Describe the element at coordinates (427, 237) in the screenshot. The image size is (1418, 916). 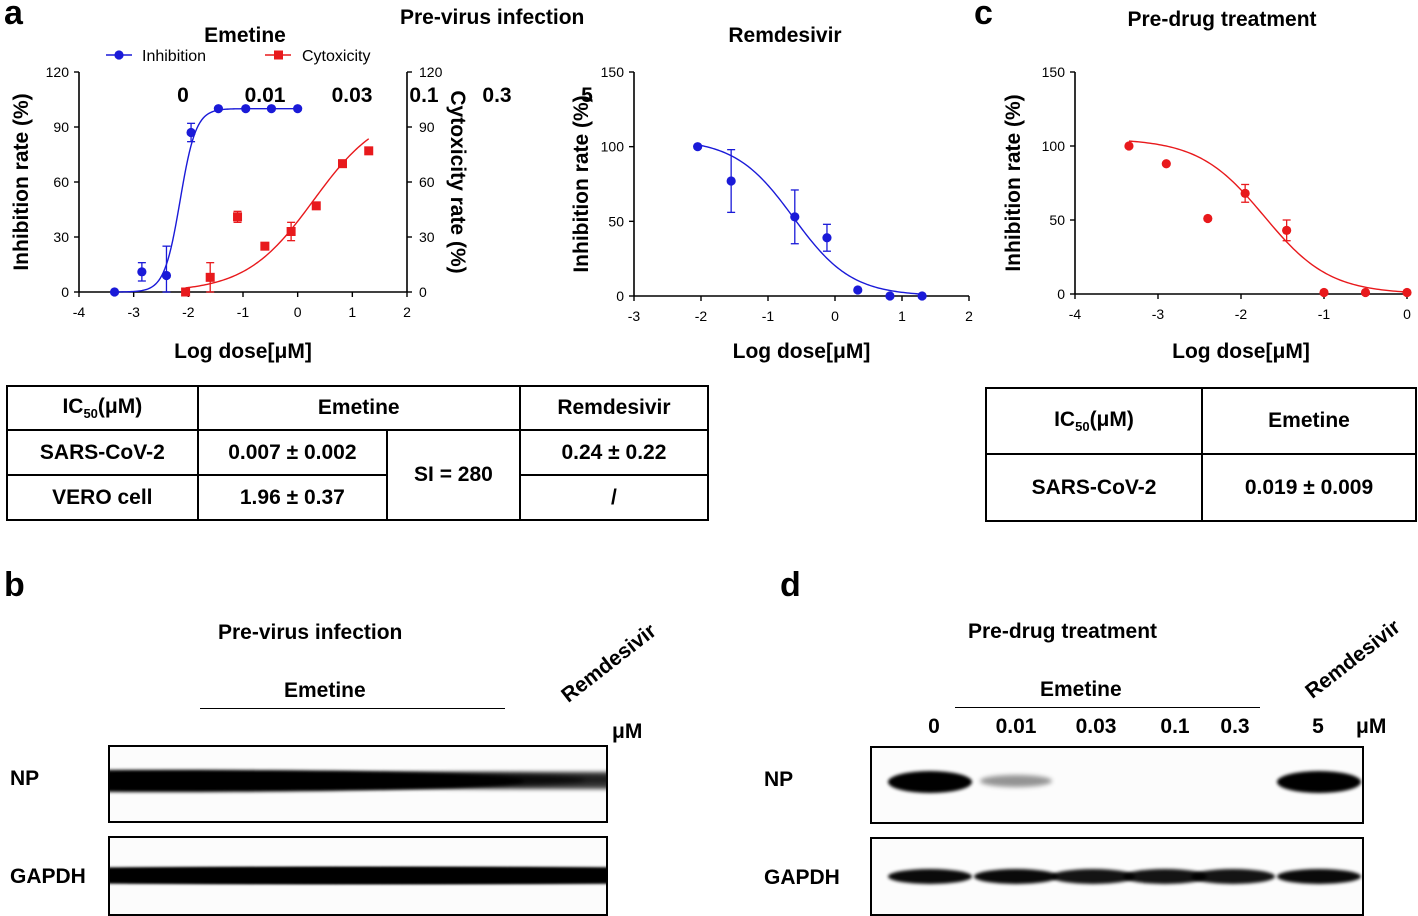
I see `y2-tick-label: 30` at that location.